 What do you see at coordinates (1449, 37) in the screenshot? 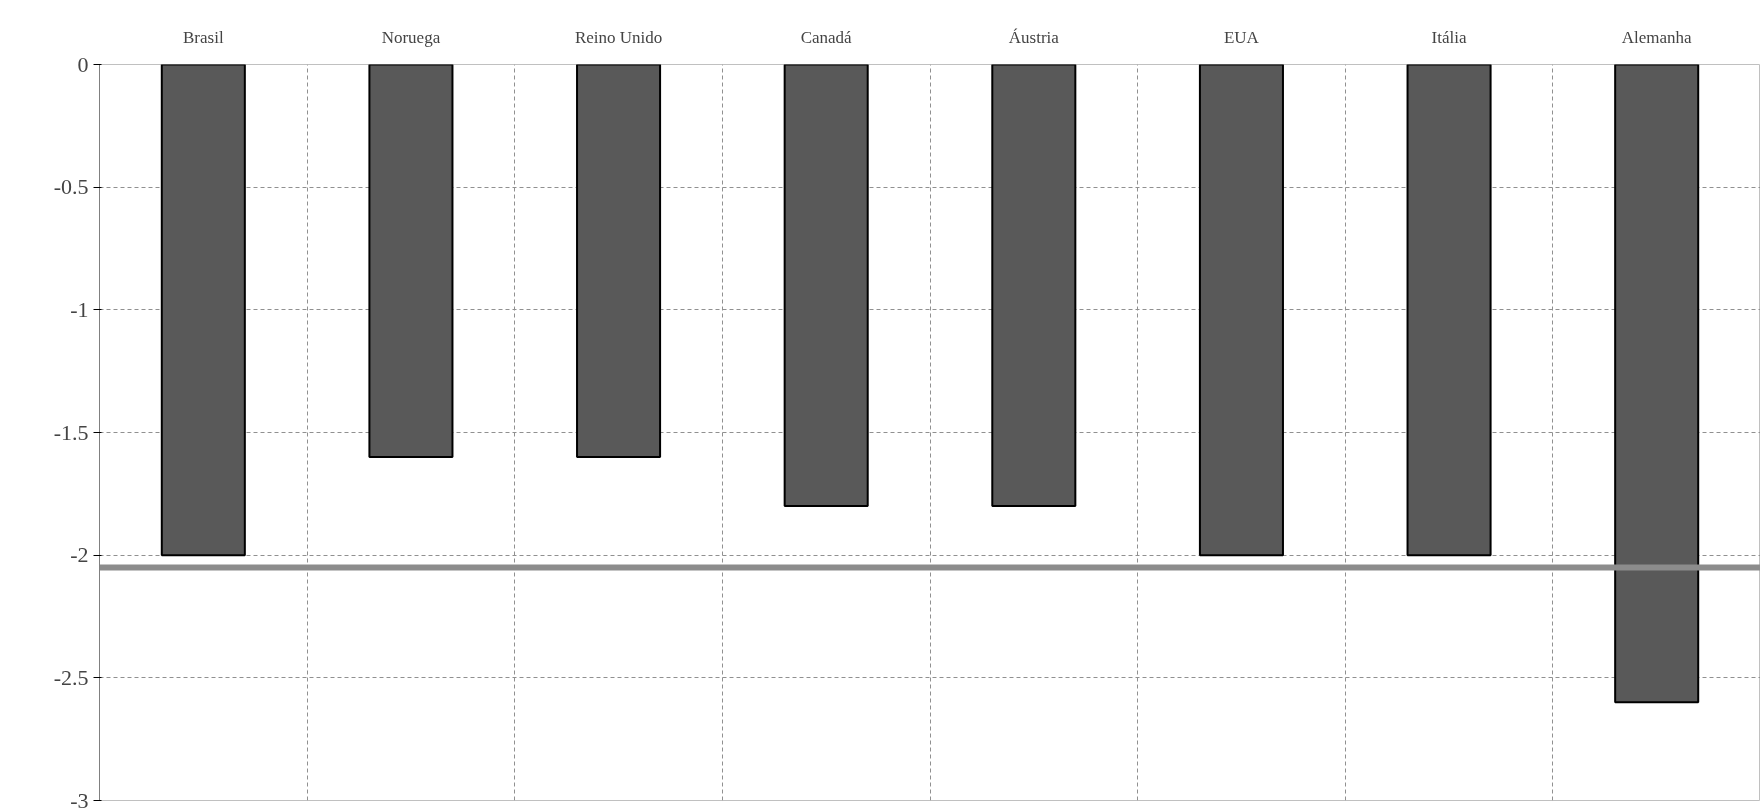
I see `x-tick-label: Itália` at bounding box center [1449, 37].